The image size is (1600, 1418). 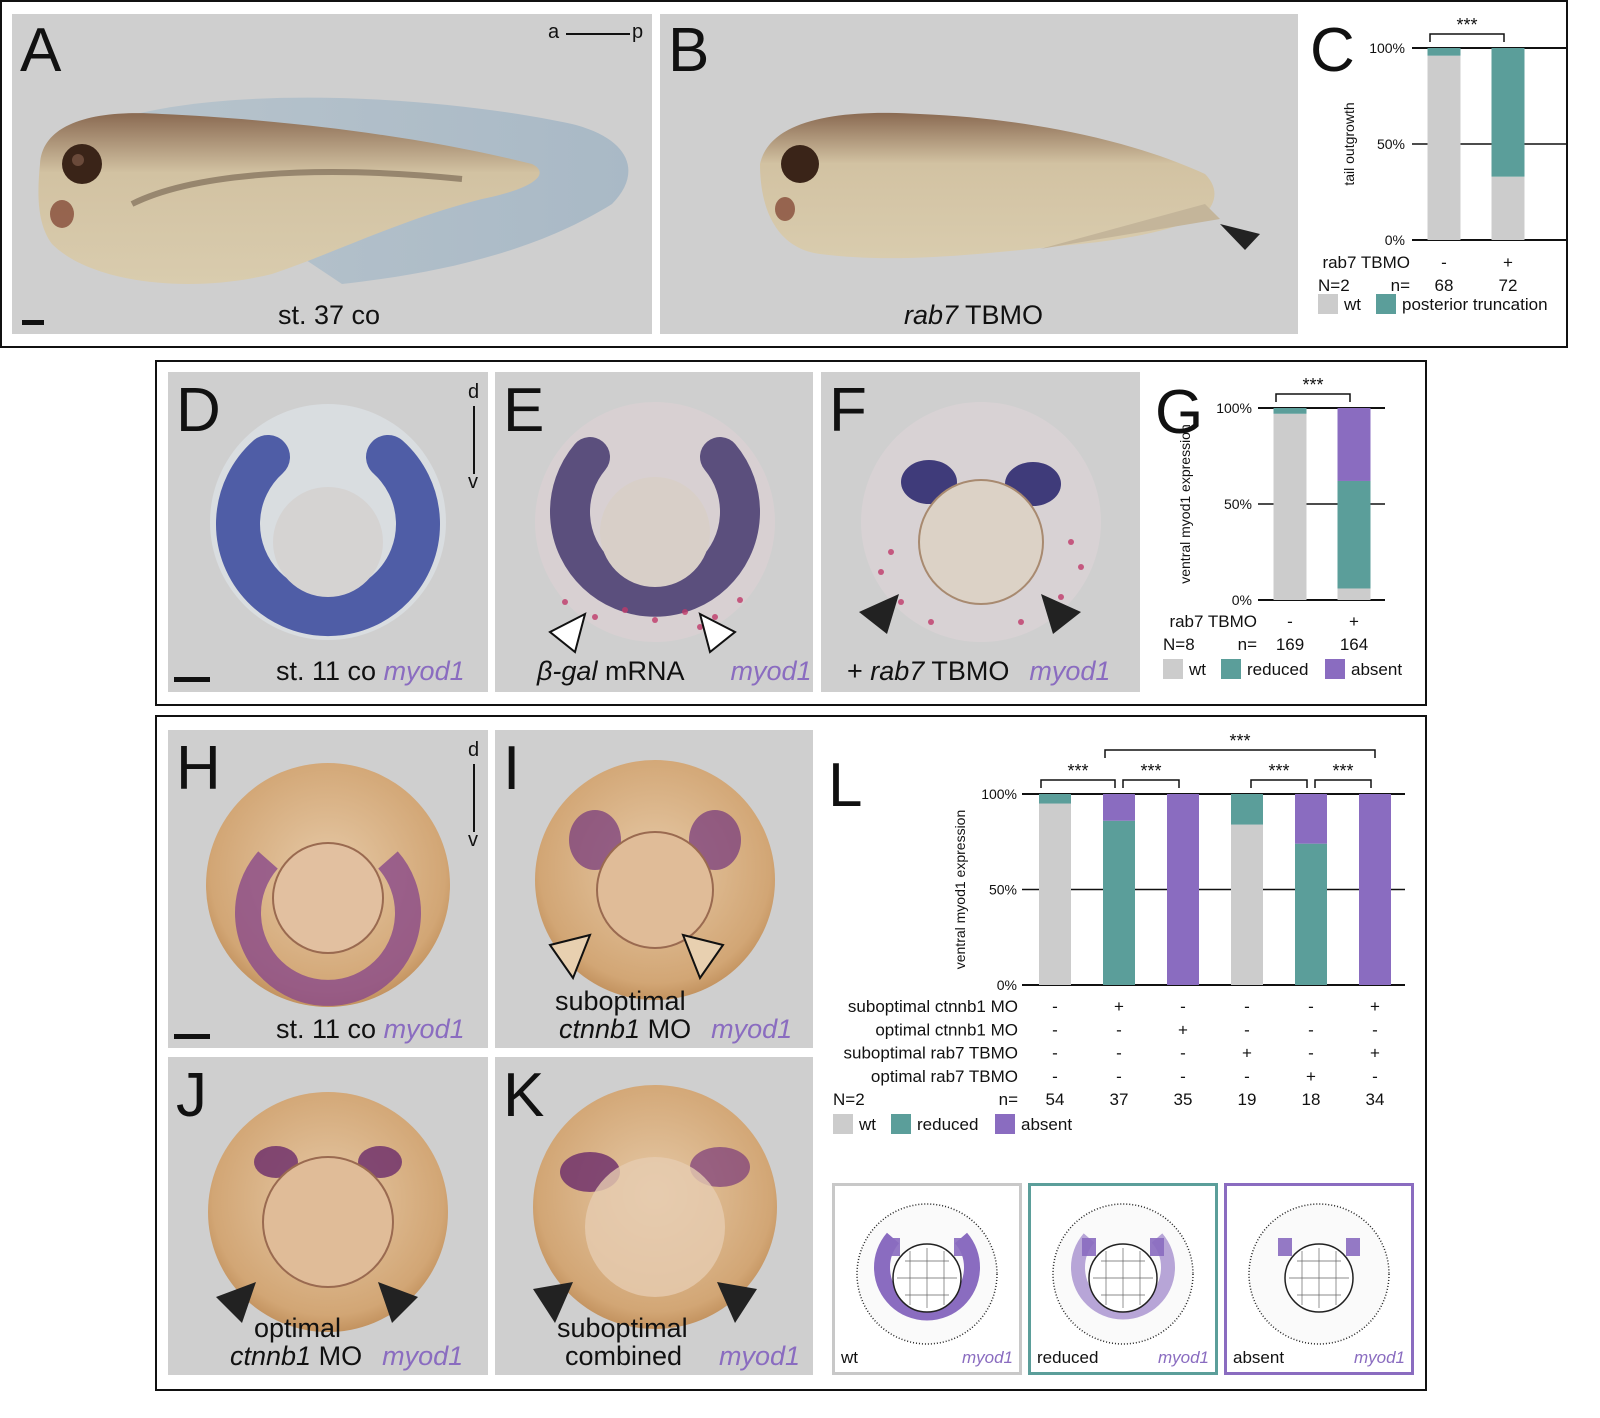 What do you see at coordinates (655, 880) in the screenshot?
I see `embryo-suboptimal-ctnnb1-image` at bounding box center [655, 880].